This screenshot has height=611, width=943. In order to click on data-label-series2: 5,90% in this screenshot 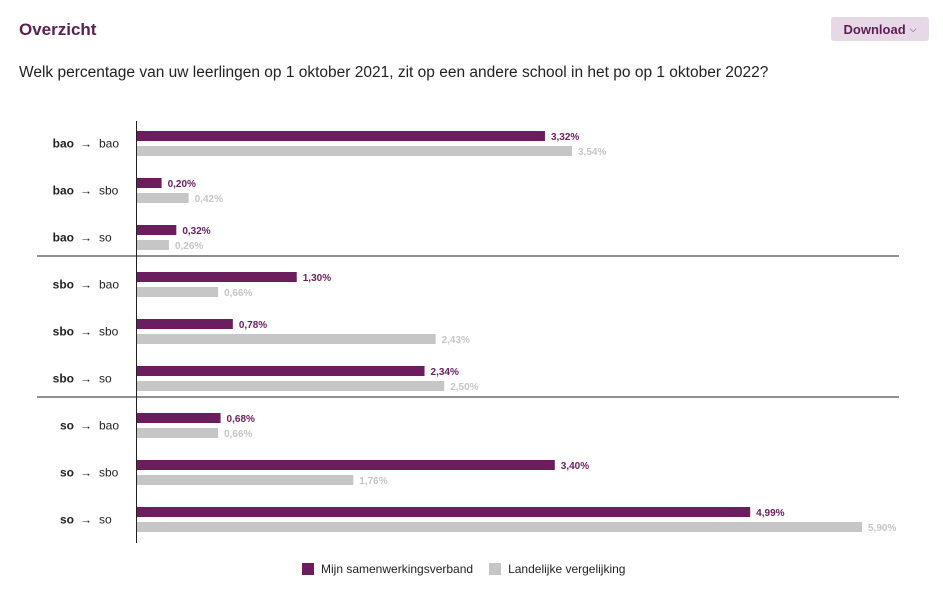, I will do `click(882, 528)`.